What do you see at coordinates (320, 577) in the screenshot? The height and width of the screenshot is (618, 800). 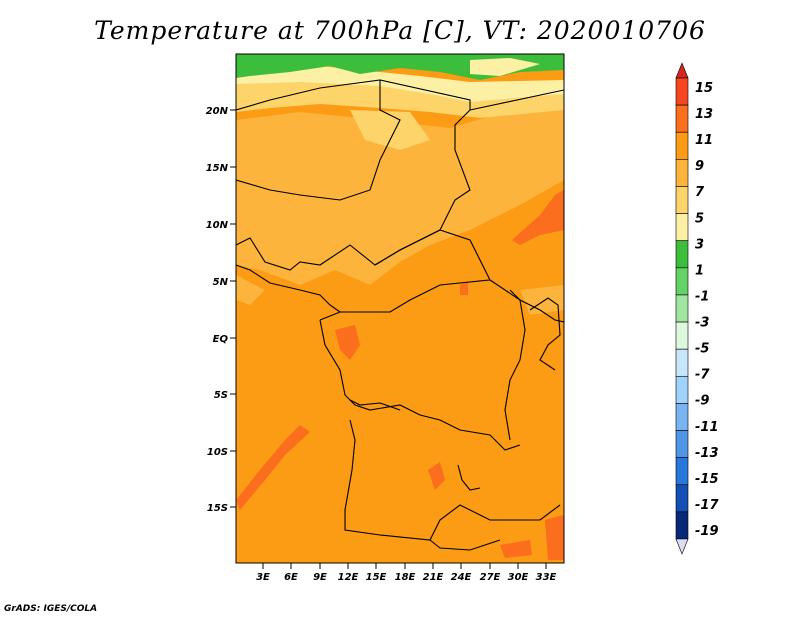 I see `lon-tick-label: 9E` at bounding box center [320, 577].